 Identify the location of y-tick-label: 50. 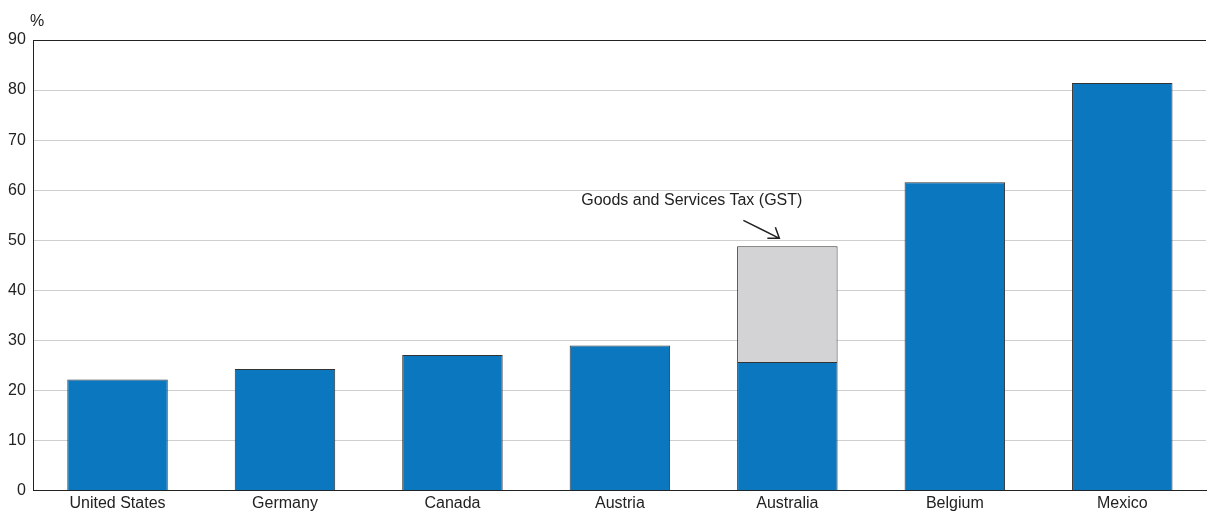
(17, 239).